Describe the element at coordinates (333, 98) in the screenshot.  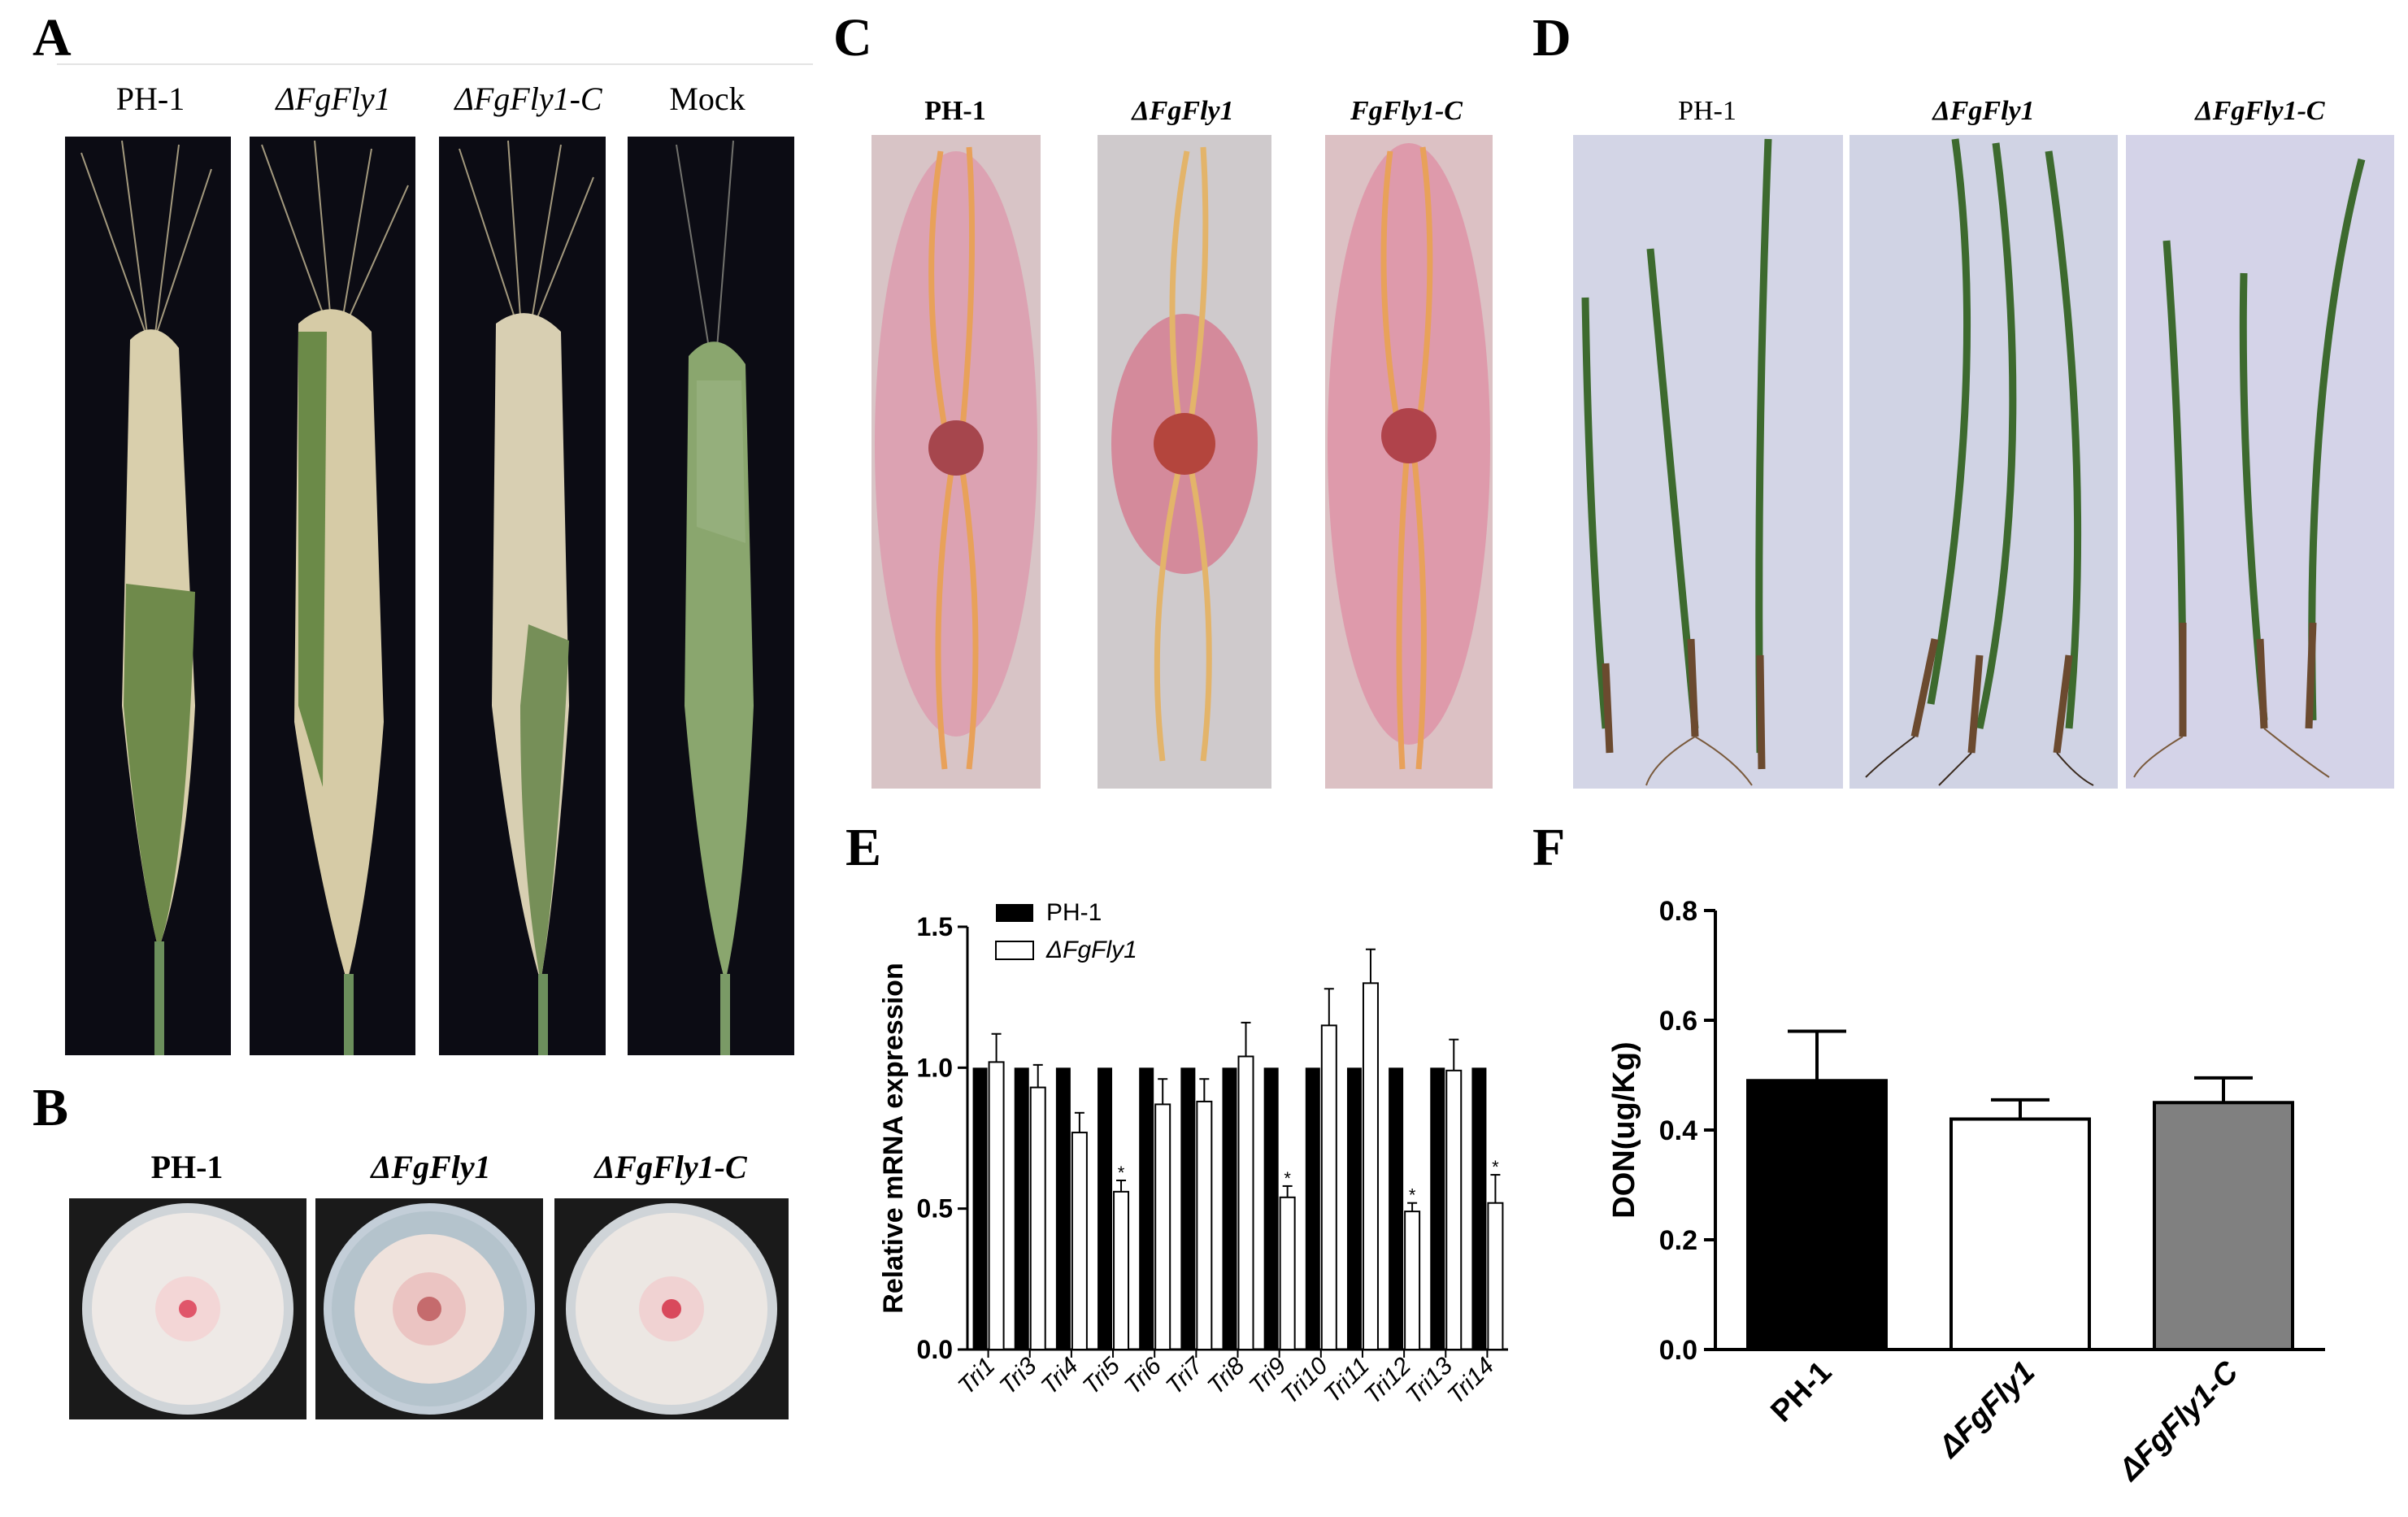
I see `panel-a-label-mutant: ΔFgFly1` at that location.